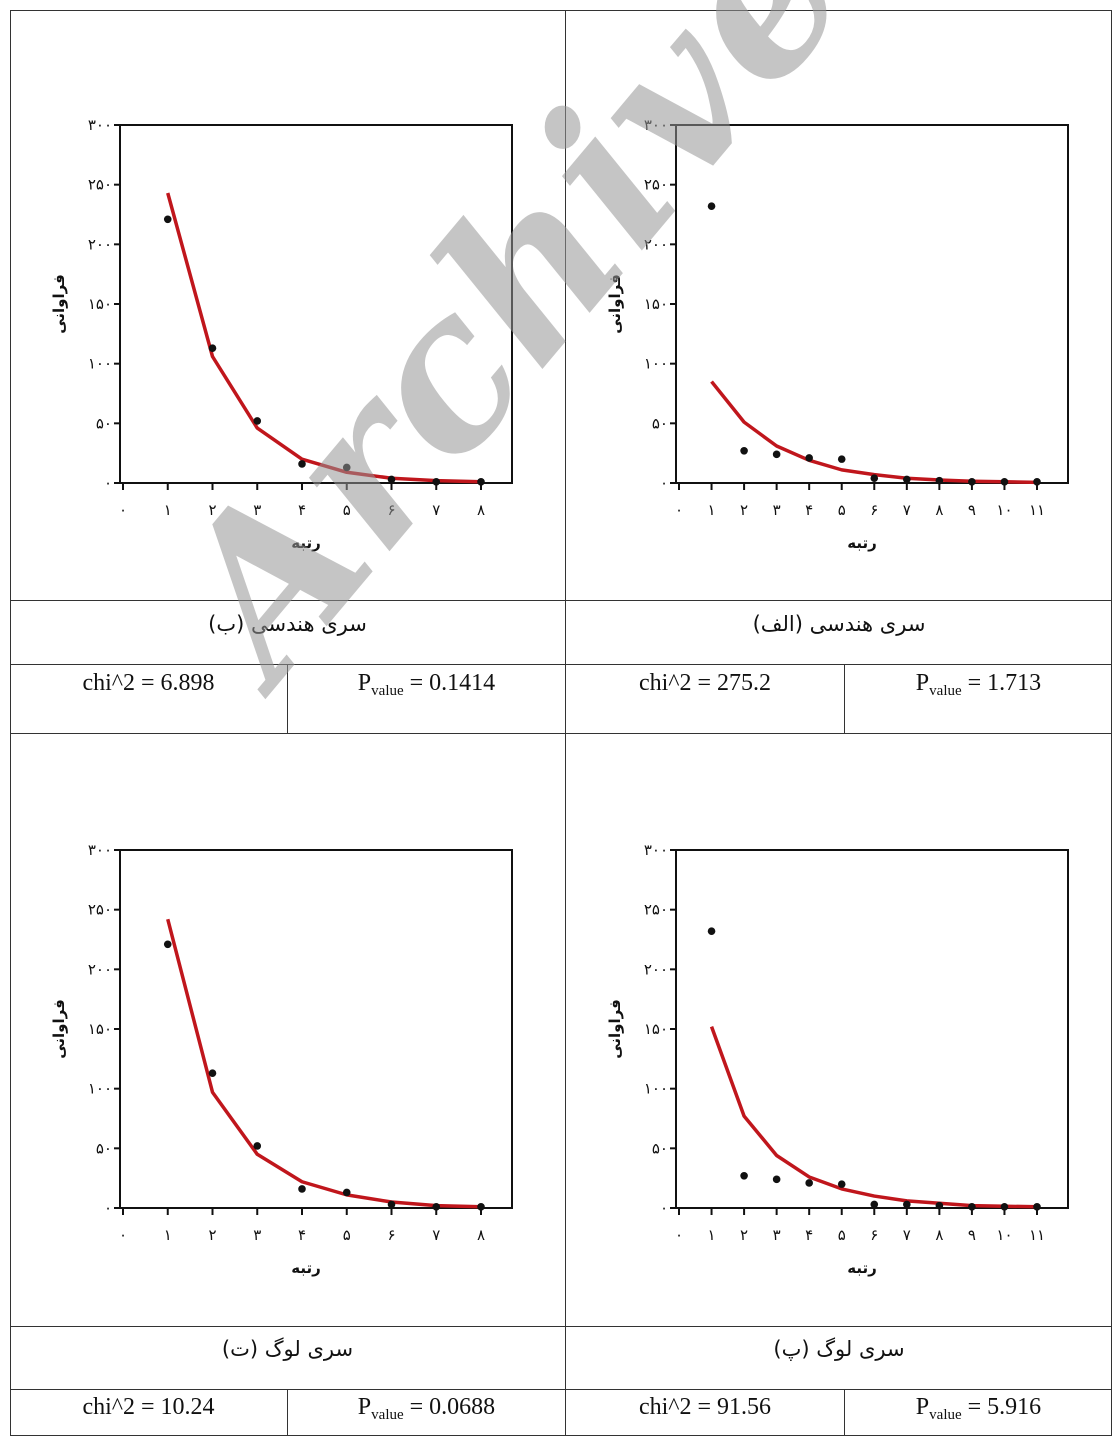  Describe the element at coordinates (978, 684) in the screenshot. I see `p-value-alef: Pvalue = 1.713` at that location.